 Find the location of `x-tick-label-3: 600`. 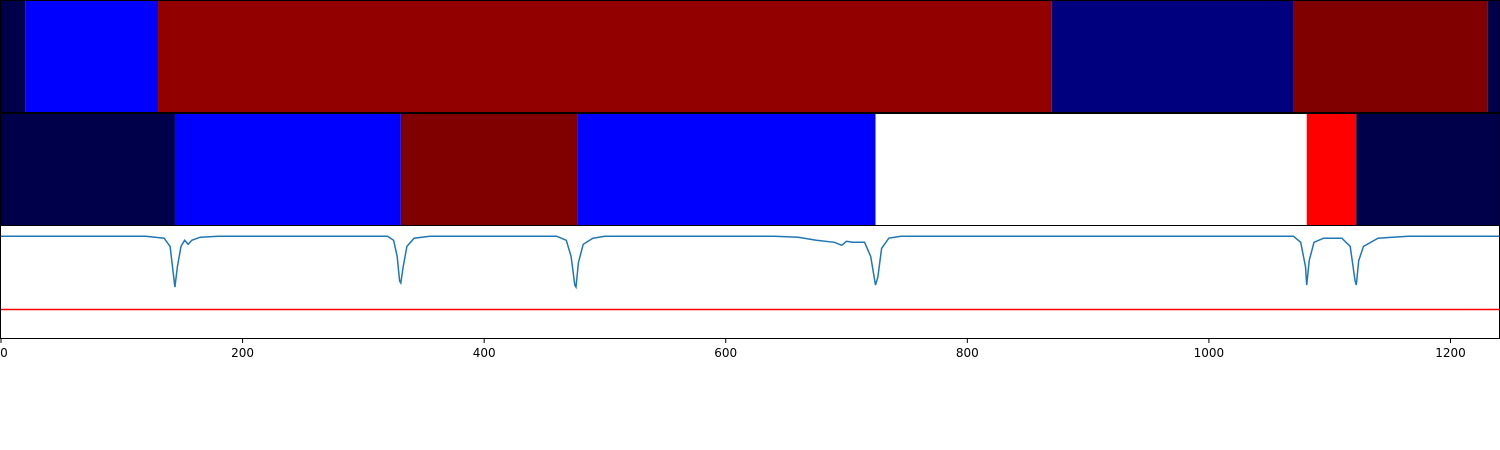

x-tick-label-3: 600 is located at coordinates (725, 353).